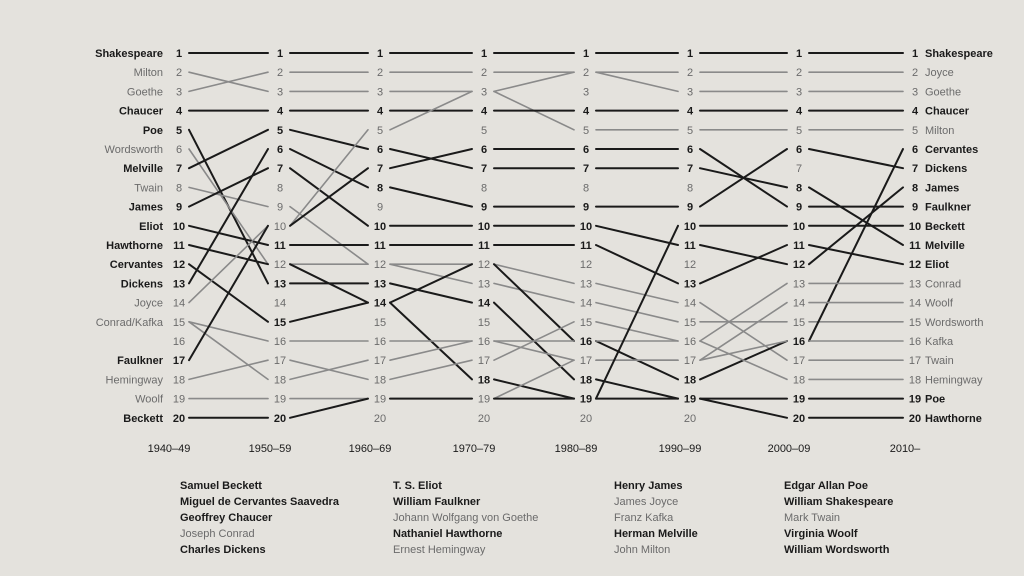 The height and width of the screenshot is (576, 1024). I want to click on author-label-right: Kafka, so click(939, 342).